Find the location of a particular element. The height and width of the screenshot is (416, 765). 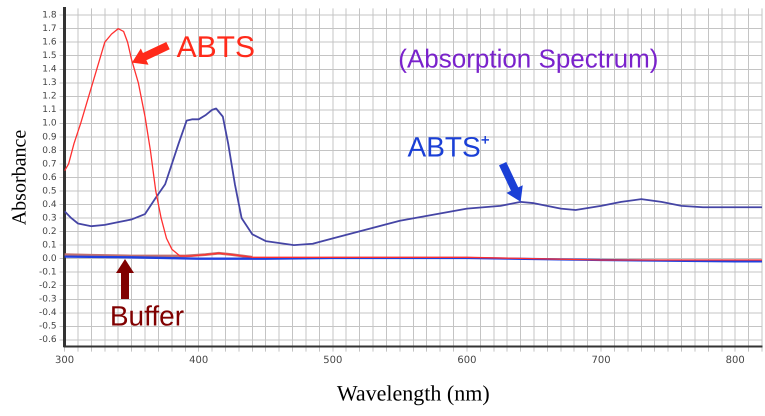

y-tick-label: -0.3 is located at coordinates (48, 299).